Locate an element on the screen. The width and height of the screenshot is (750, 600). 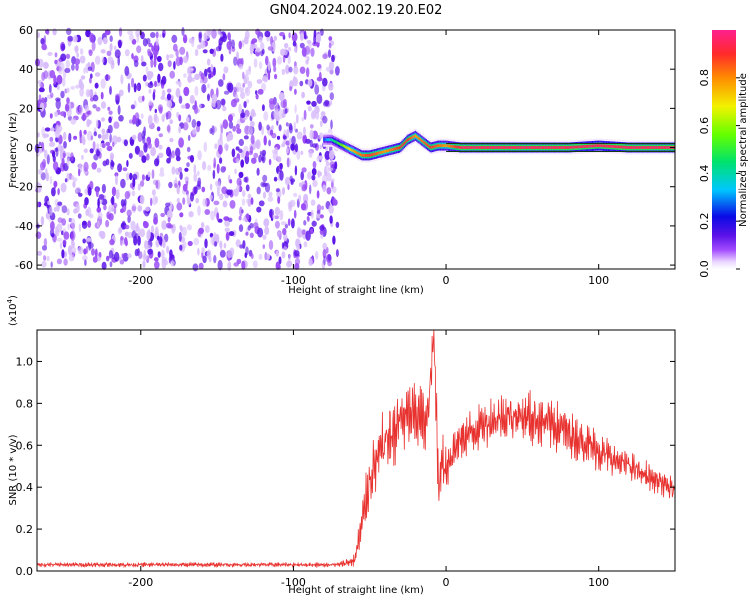
colorbar-tick-label: 0.8 is located at coordinates (704, 78).